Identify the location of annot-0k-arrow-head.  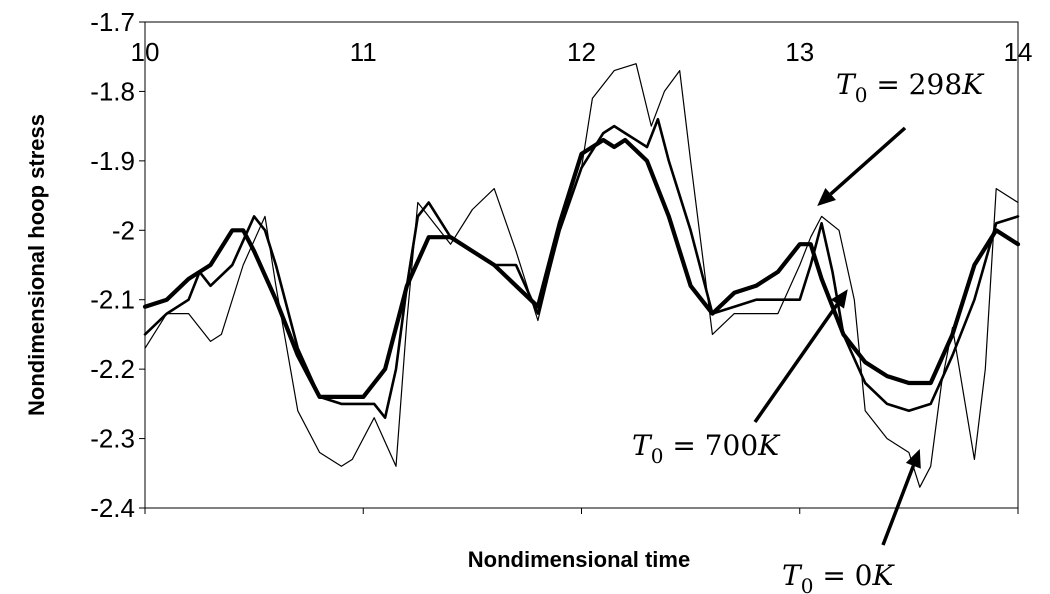
(913, 458).